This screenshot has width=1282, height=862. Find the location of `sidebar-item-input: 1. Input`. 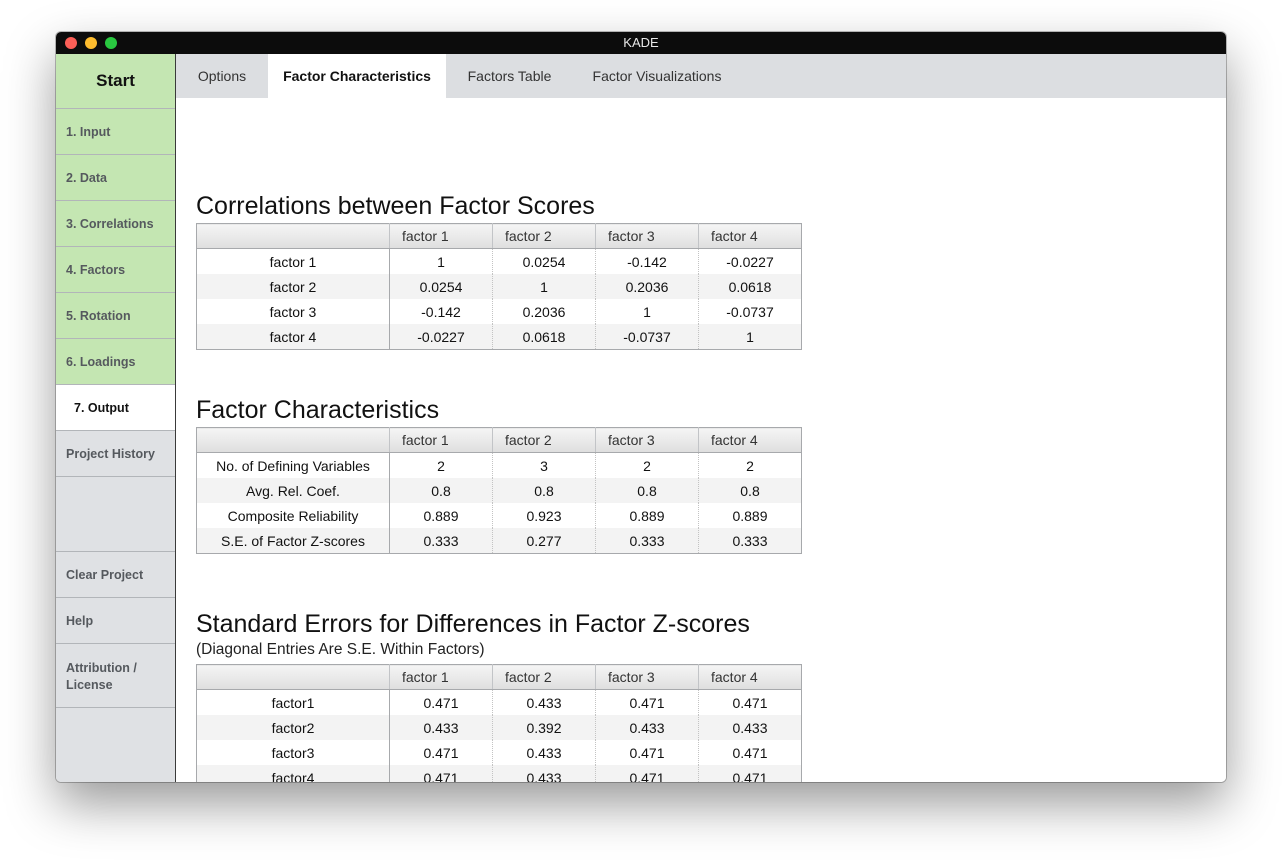

sidebar-item-input: 1. Input is located at coordinates (115, 132).